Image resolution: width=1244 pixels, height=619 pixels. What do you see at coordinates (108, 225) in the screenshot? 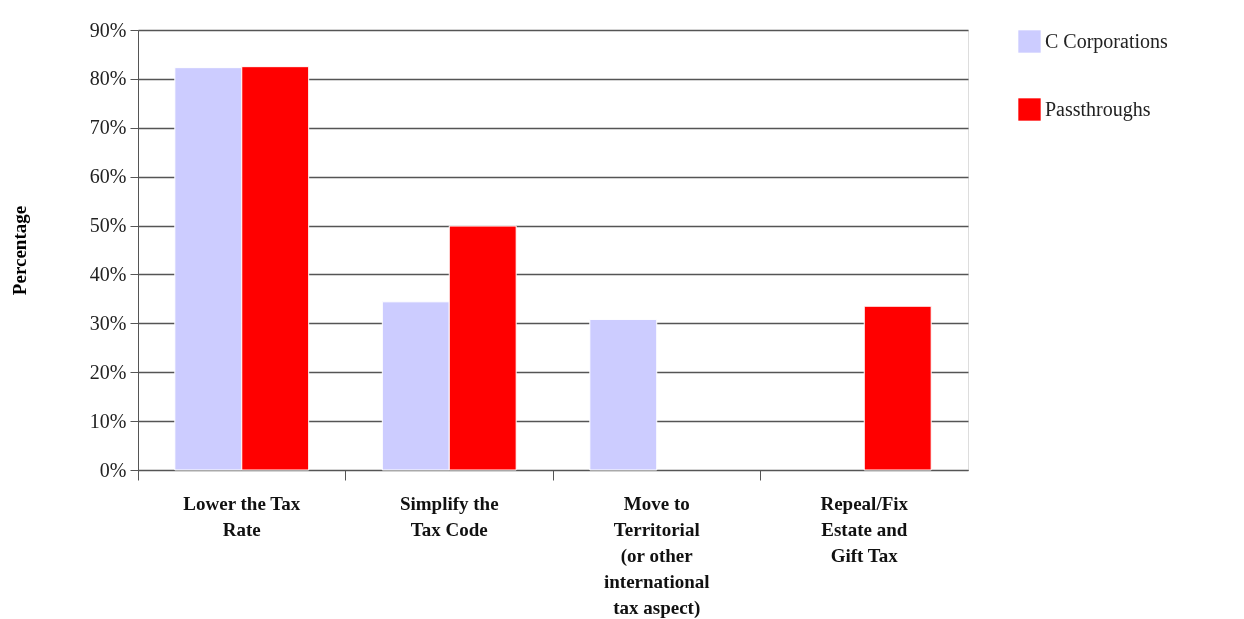
I see `y-tick-label: 50%` at bounding box center [108, 225].